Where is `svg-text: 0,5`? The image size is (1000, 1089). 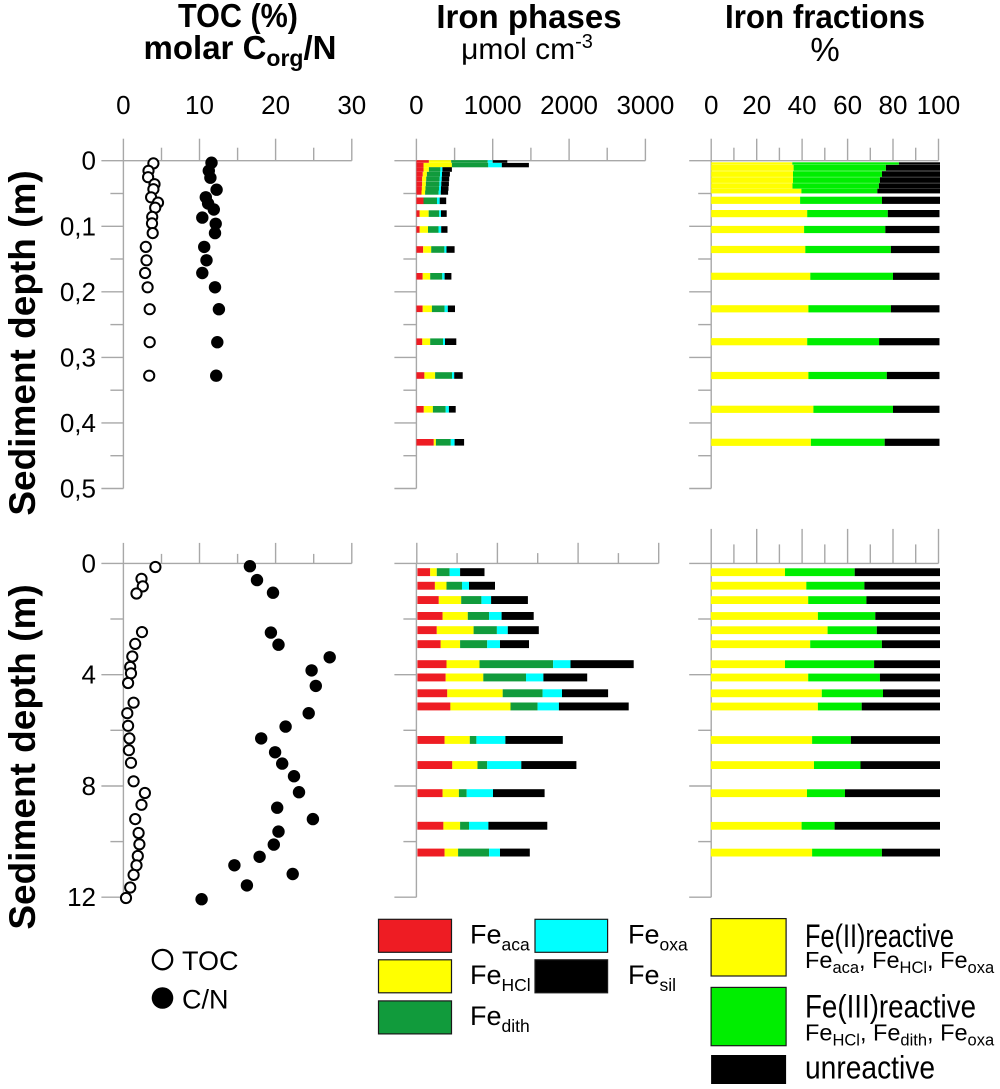 svg-text: 0,5 is located at coordinates (78, 489).